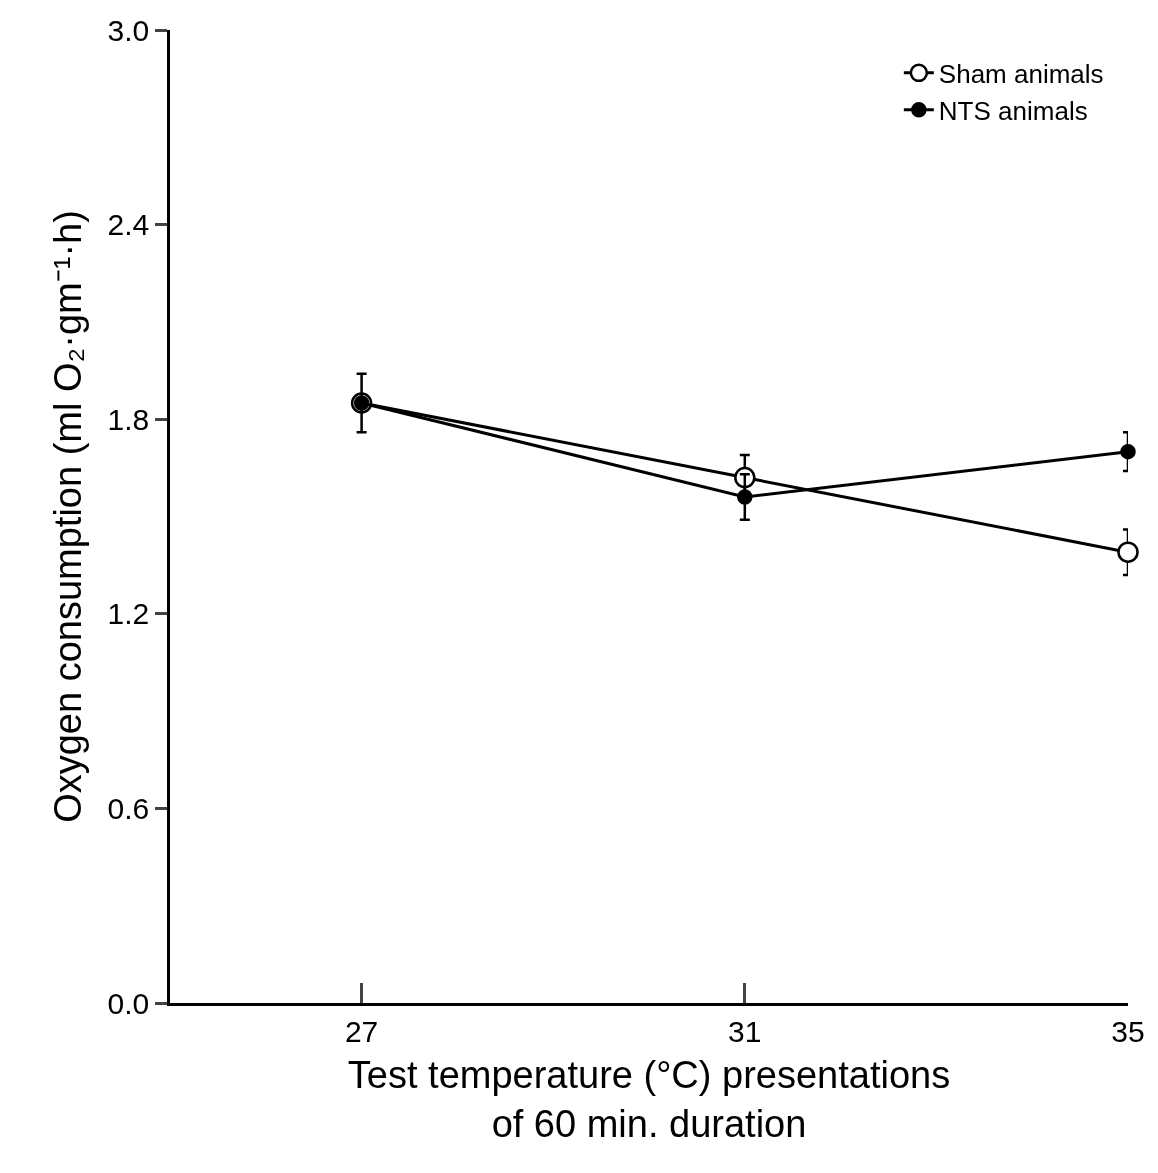 This screenshot has height=1173, width=1158. Describe the element at coordinates (67, 516) in the screenshot. I see `y-axis-title: Oxygen consumption (ml O₂·gm⁻¹·h)` at that location.